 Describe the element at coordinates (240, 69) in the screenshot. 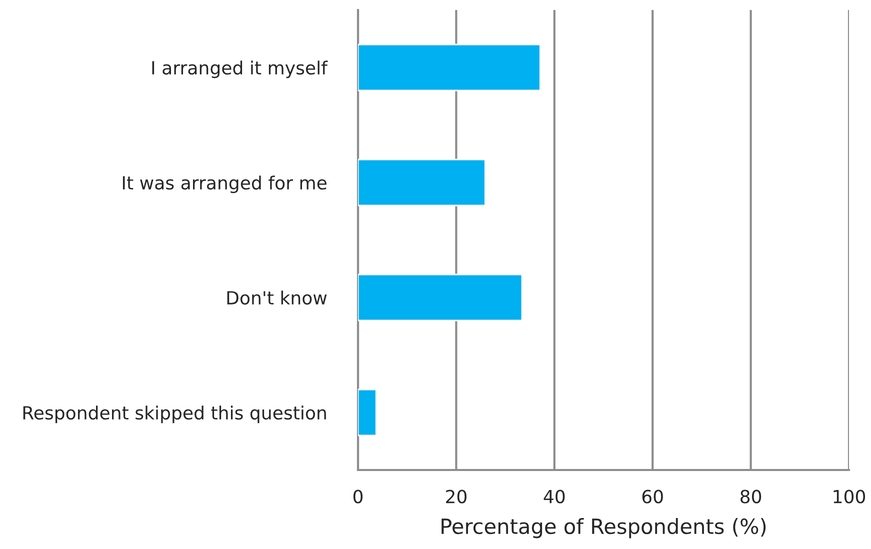

I see `y-tick-label: I arranged it myself` at that location.